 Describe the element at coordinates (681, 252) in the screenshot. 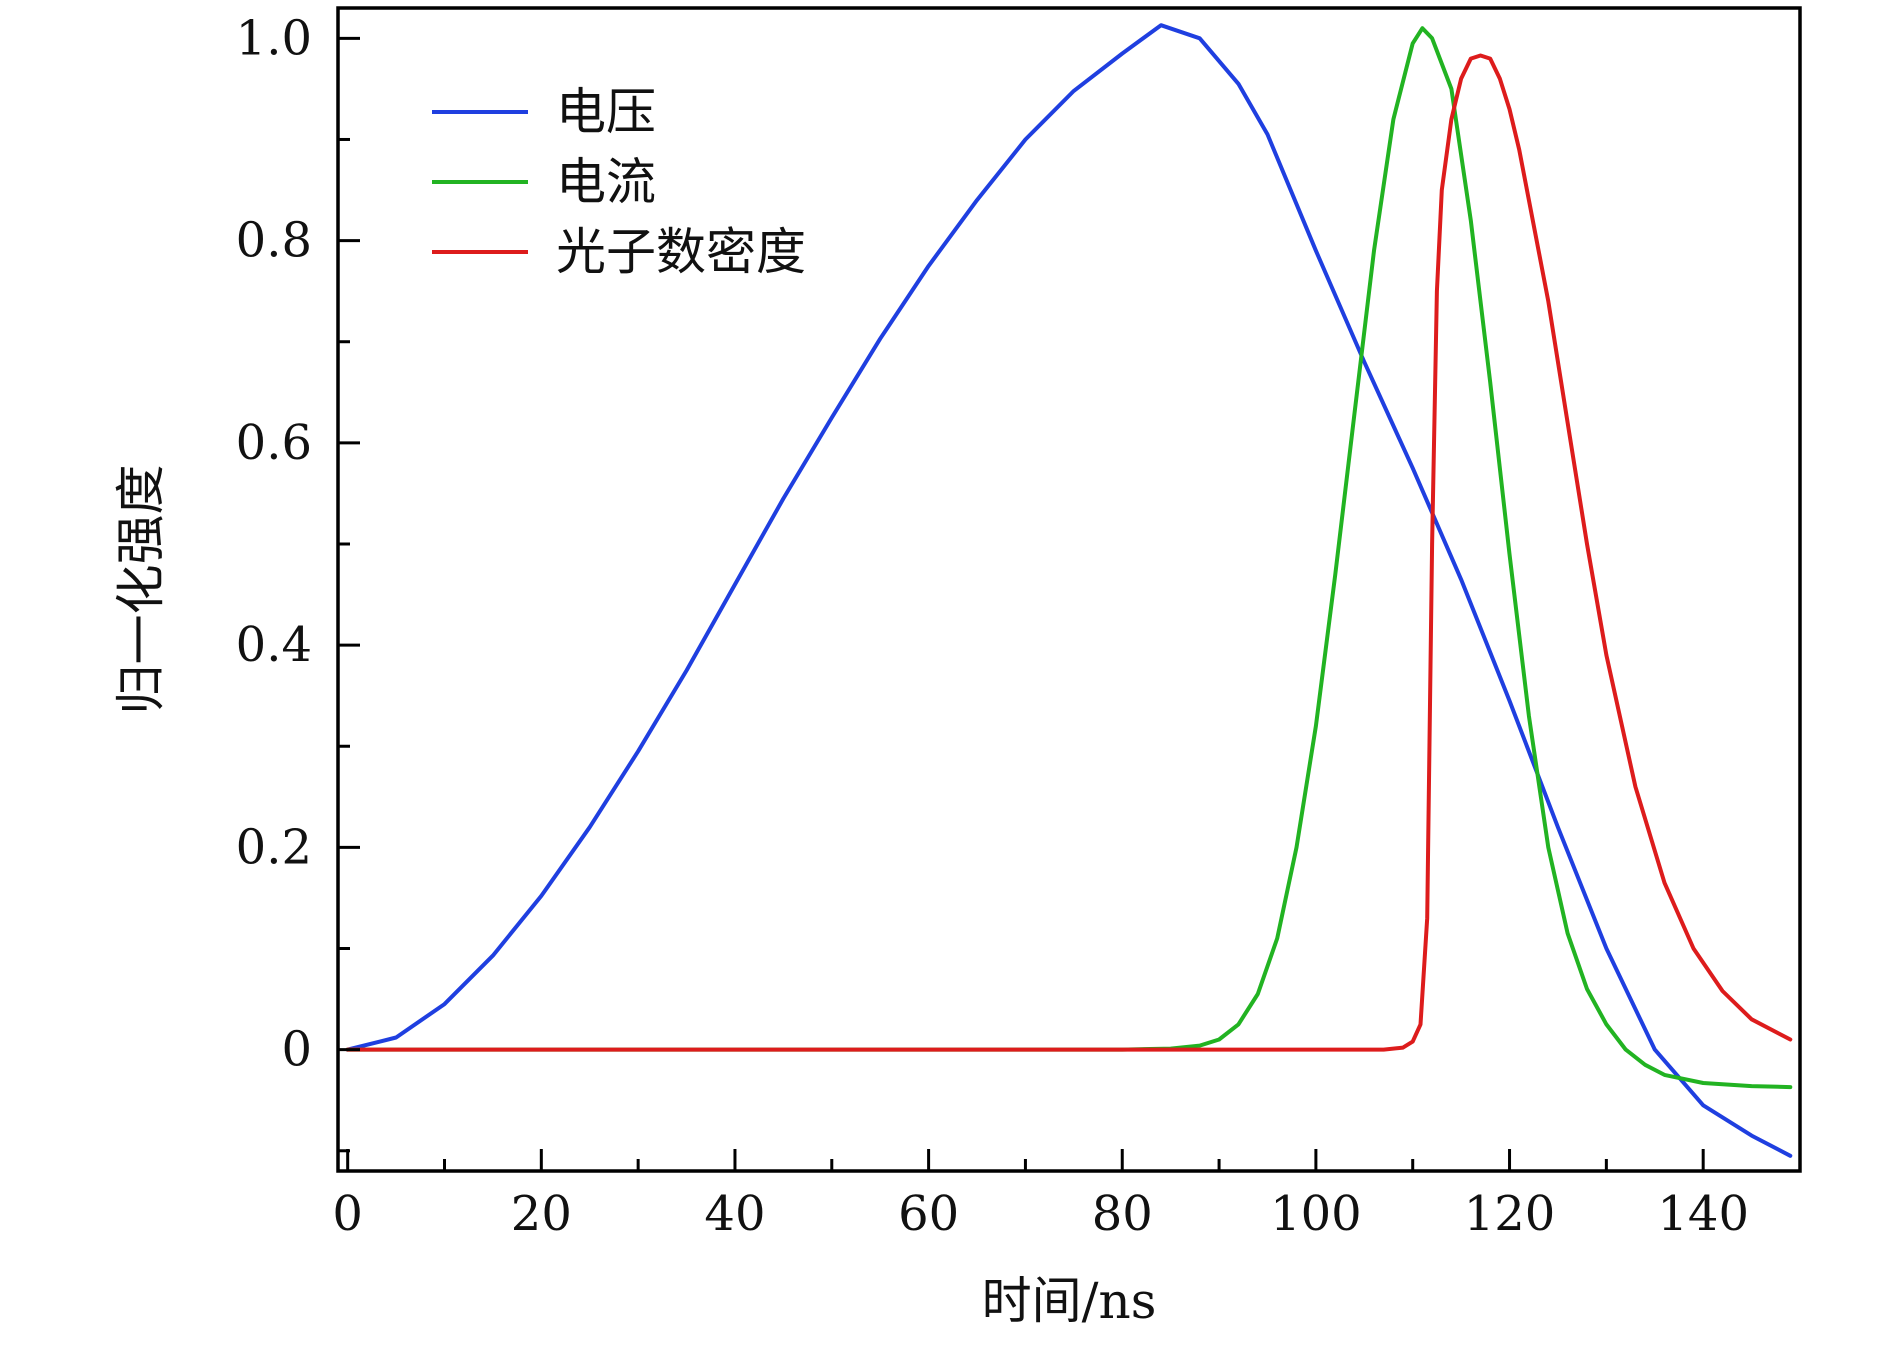

I see `legend-label: 光子数密度` at that location.